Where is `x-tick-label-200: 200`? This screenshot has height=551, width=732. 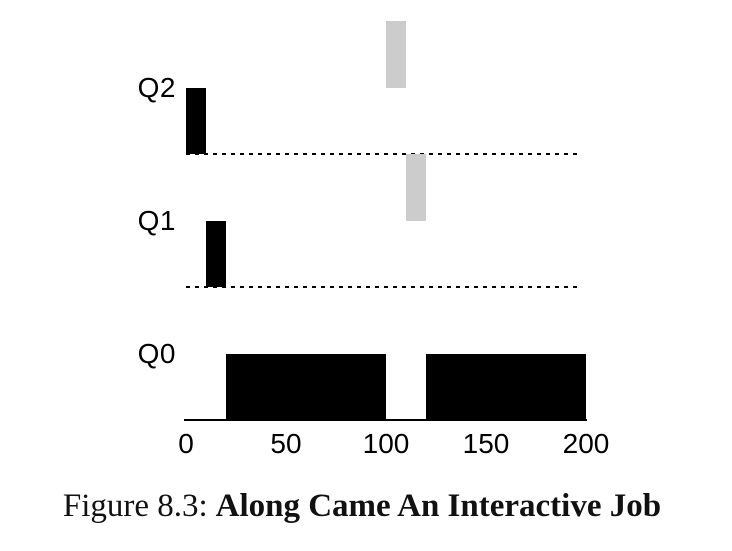 x-tick-label-200: 200 is located at coordinates (586, 443).